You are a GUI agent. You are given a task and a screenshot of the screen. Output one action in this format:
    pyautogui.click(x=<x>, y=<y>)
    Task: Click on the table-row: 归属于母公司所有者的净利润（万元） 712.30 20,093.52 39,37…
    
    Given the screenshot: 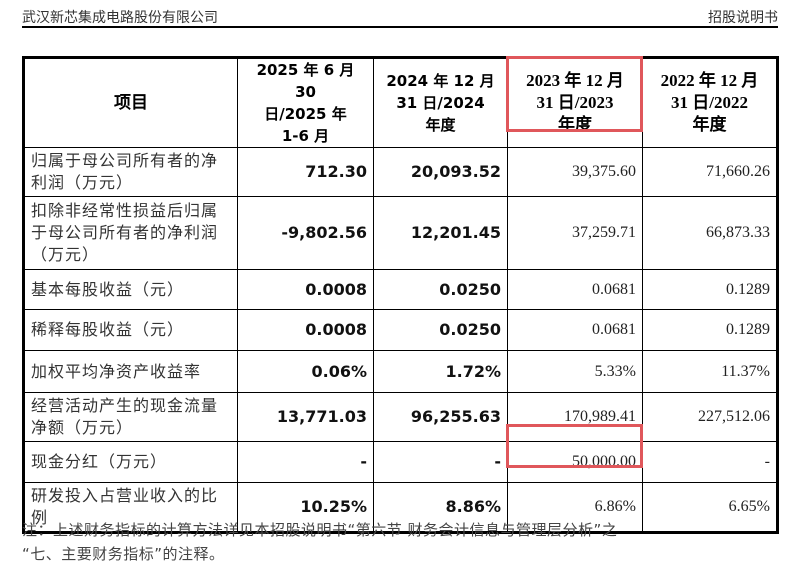 What is the action you would take?
    pyautogui.click(x=400, y=172)
    